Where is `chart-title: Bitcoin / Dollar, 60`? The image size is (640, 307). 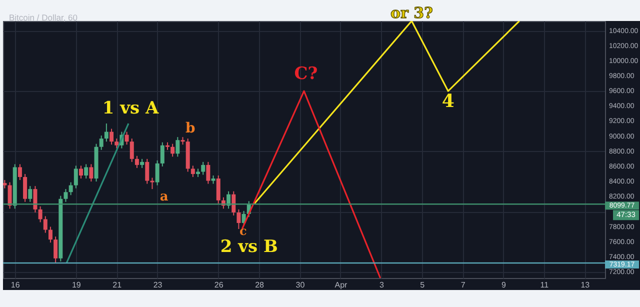
chart-title: Bitcoin / Dollar, 60 is located at coordinates (43, 17).